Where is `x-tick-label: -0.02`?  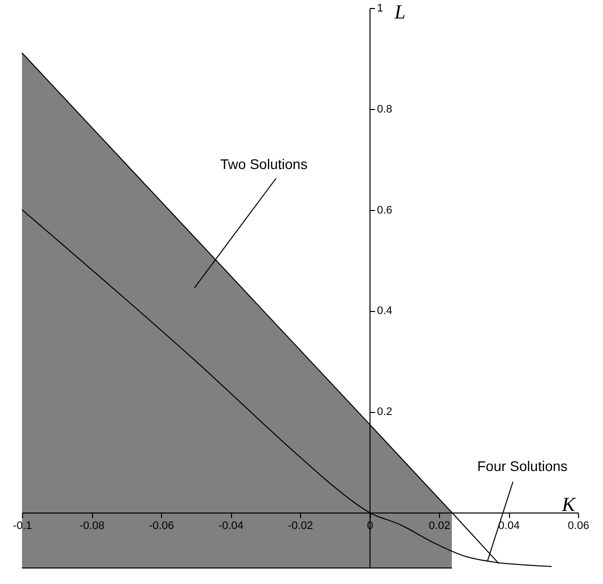
x-tick-label: -0.02 is located at coordinates (301, 526).